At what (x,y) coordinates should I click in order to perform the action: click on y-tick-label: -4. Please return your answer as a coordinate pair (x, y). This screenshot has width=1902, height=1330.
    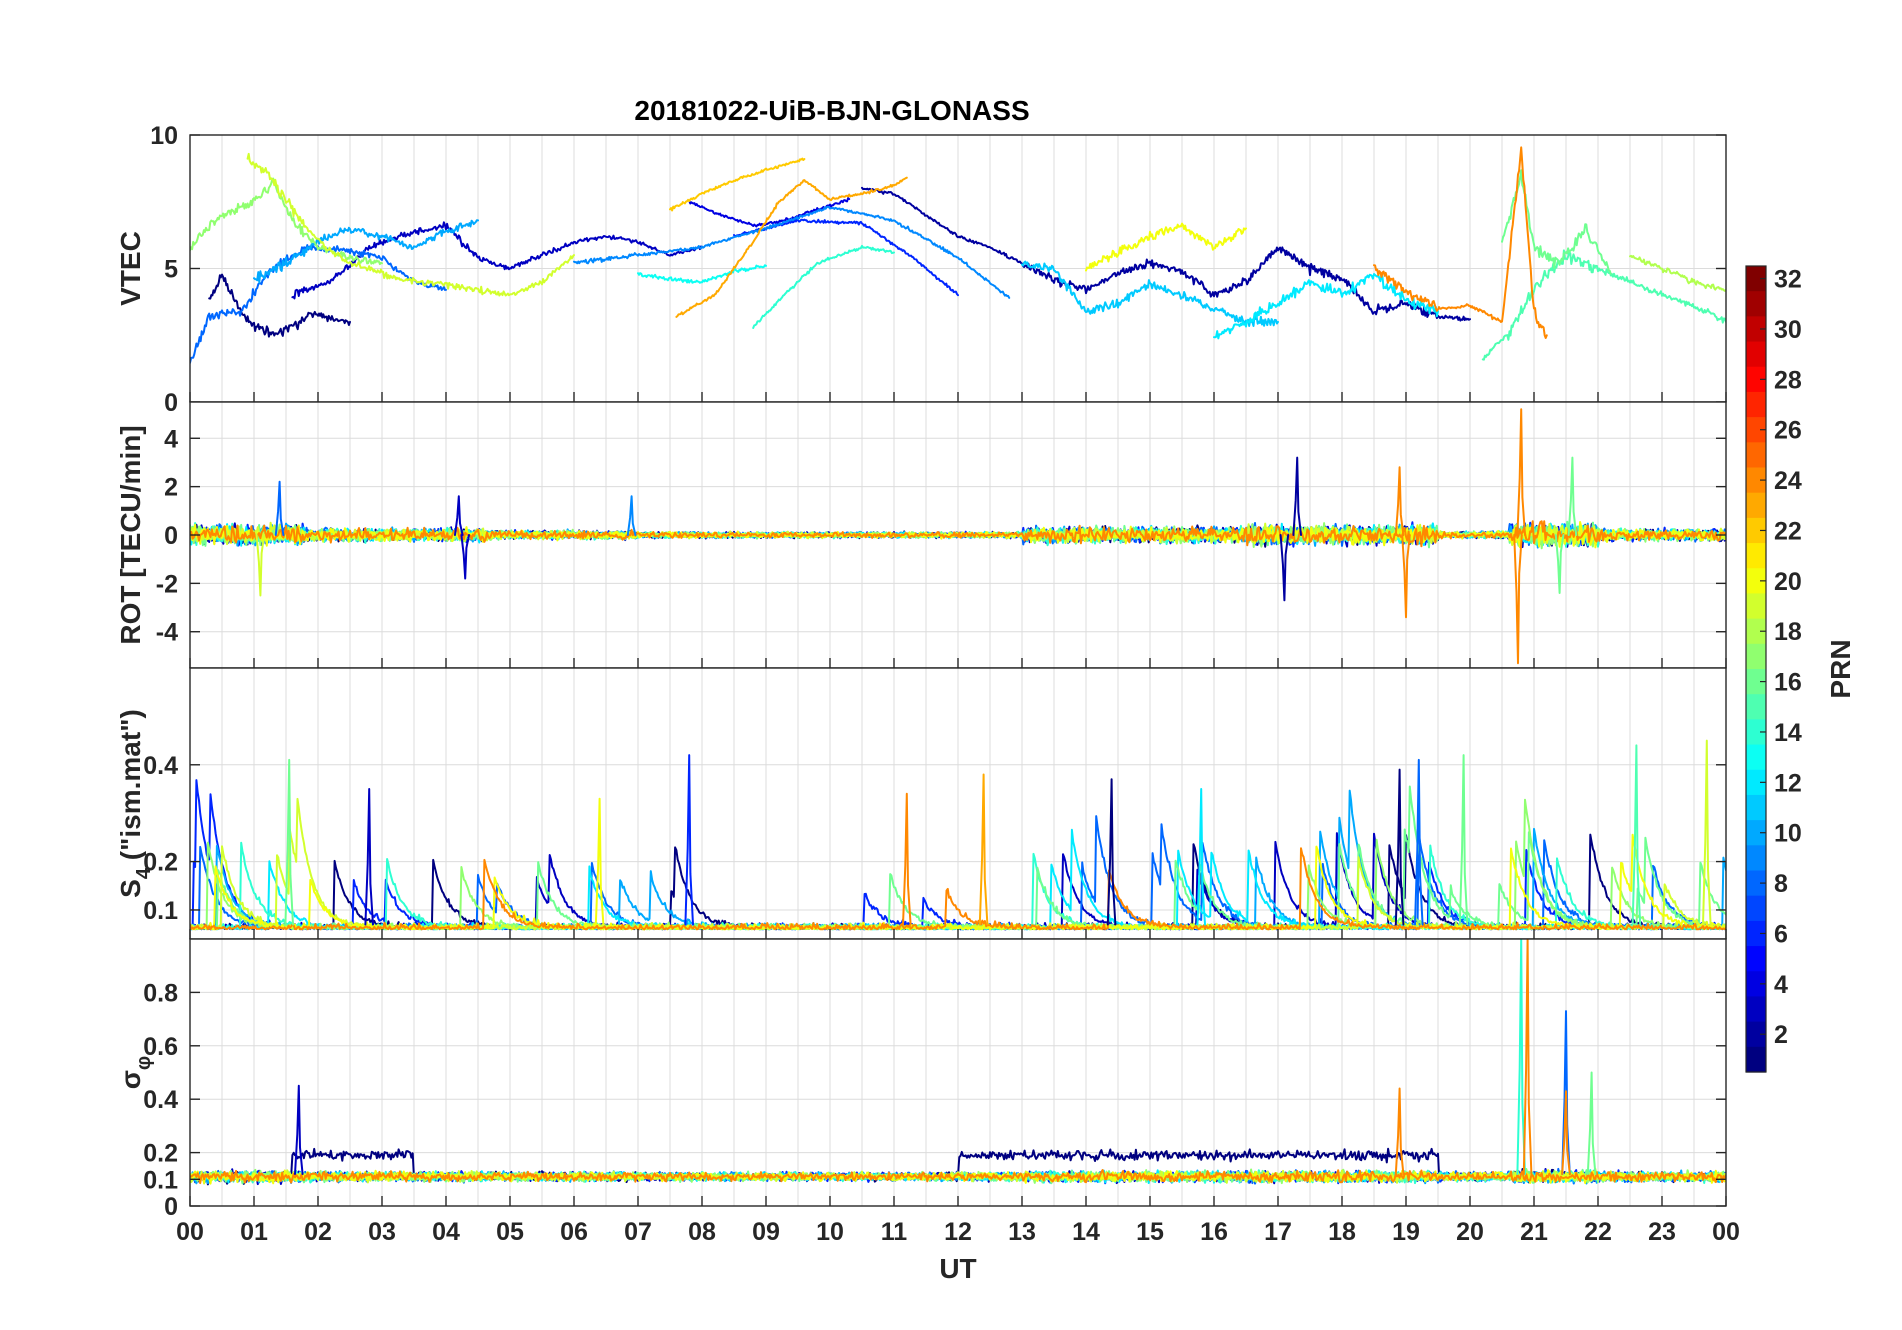
    Looking at the image, I should click on (167, 633).